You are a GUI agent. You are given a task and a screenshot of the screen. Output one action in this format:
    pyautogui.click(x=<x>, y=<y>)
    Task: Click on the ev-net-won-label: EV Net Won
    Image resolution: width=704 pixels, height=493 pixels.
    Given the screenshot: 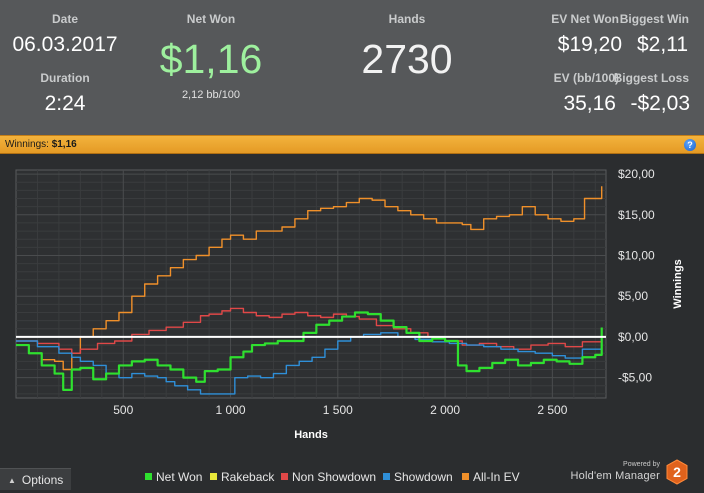 What is the action you would take?
    pyautogui.click(x=585, y=19)
    